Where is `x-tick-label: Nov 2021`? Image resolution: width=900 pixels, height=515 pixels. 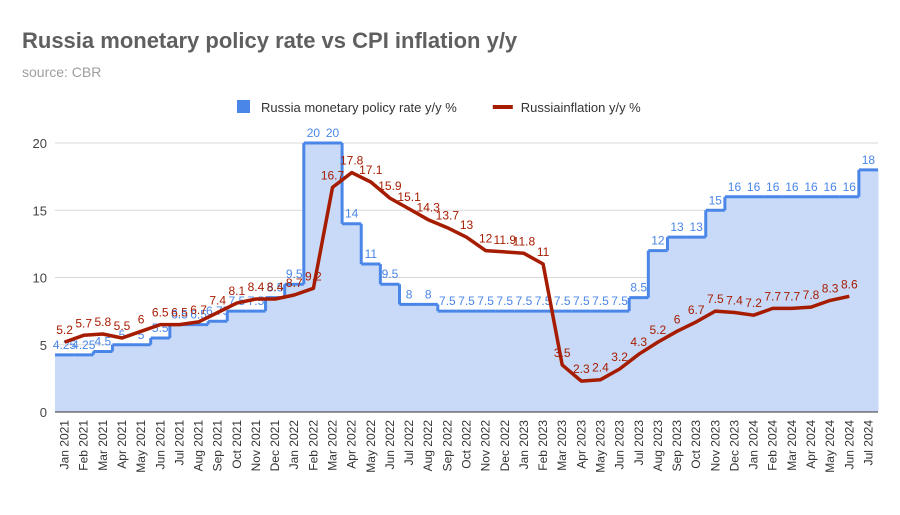 x-tick-label: Nov 2021 is located at coordinates (256, 446).